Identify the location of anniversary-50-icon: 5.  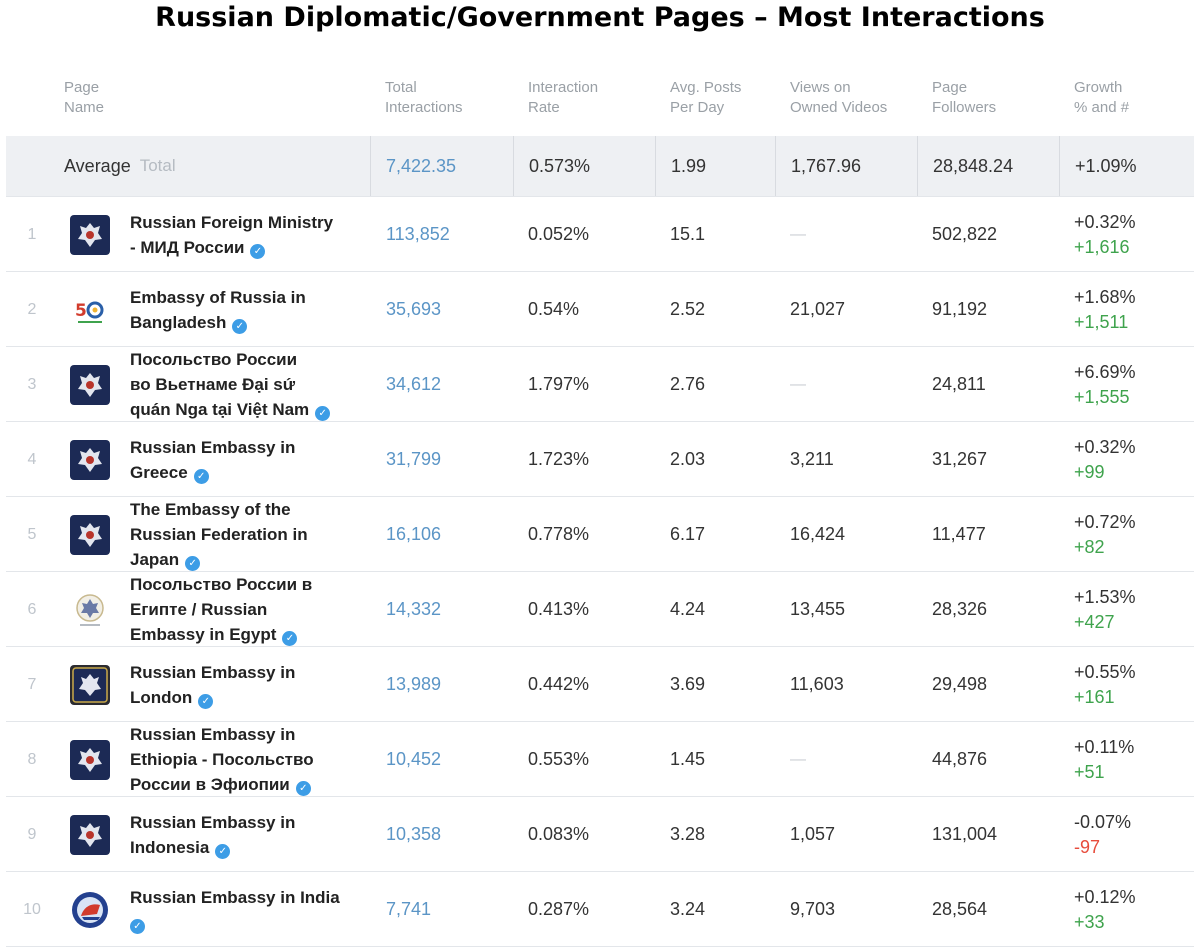
(90, 309).